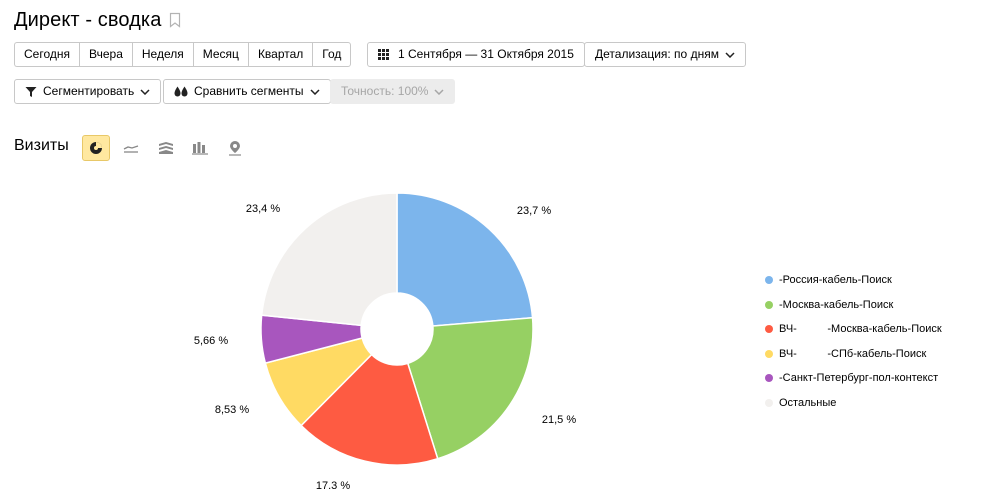  I want to click on view-area-button, so click(166, 148).